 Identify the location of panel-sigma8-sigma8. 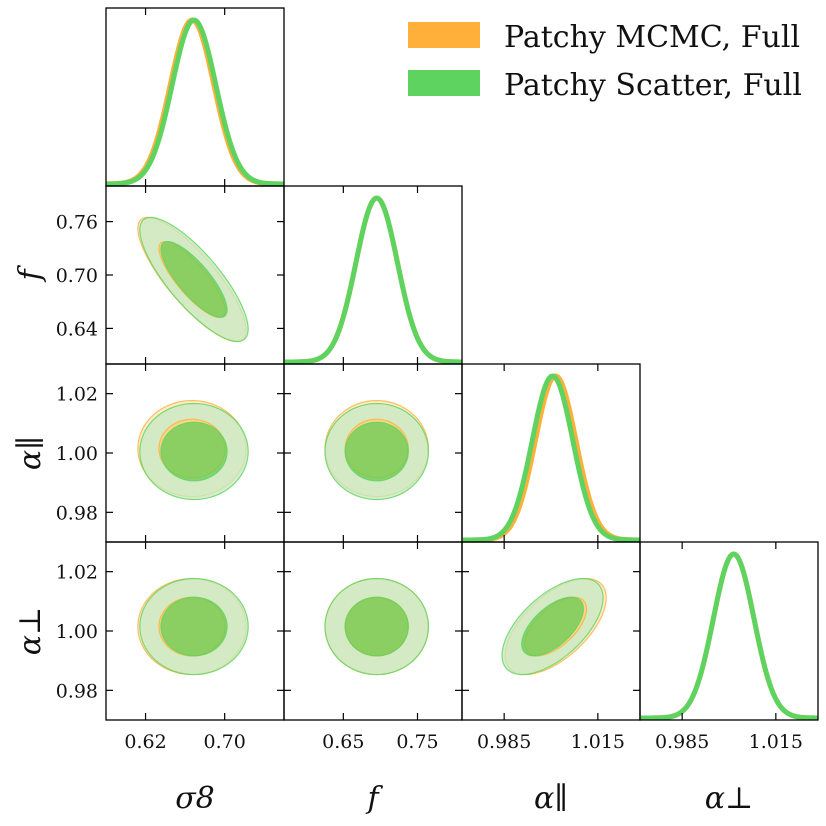
(195, 97).